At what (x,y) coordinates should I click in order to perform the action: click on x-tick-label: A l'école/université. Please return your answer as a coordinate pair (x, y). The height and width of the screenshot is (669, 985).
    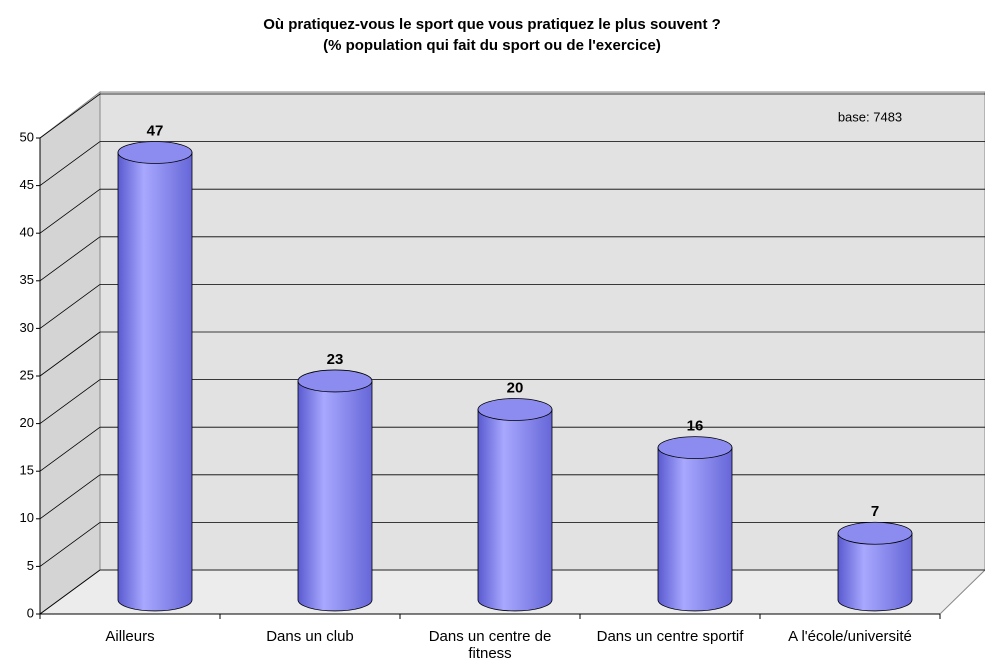
    Looking at the image, I should click on (850, 636).